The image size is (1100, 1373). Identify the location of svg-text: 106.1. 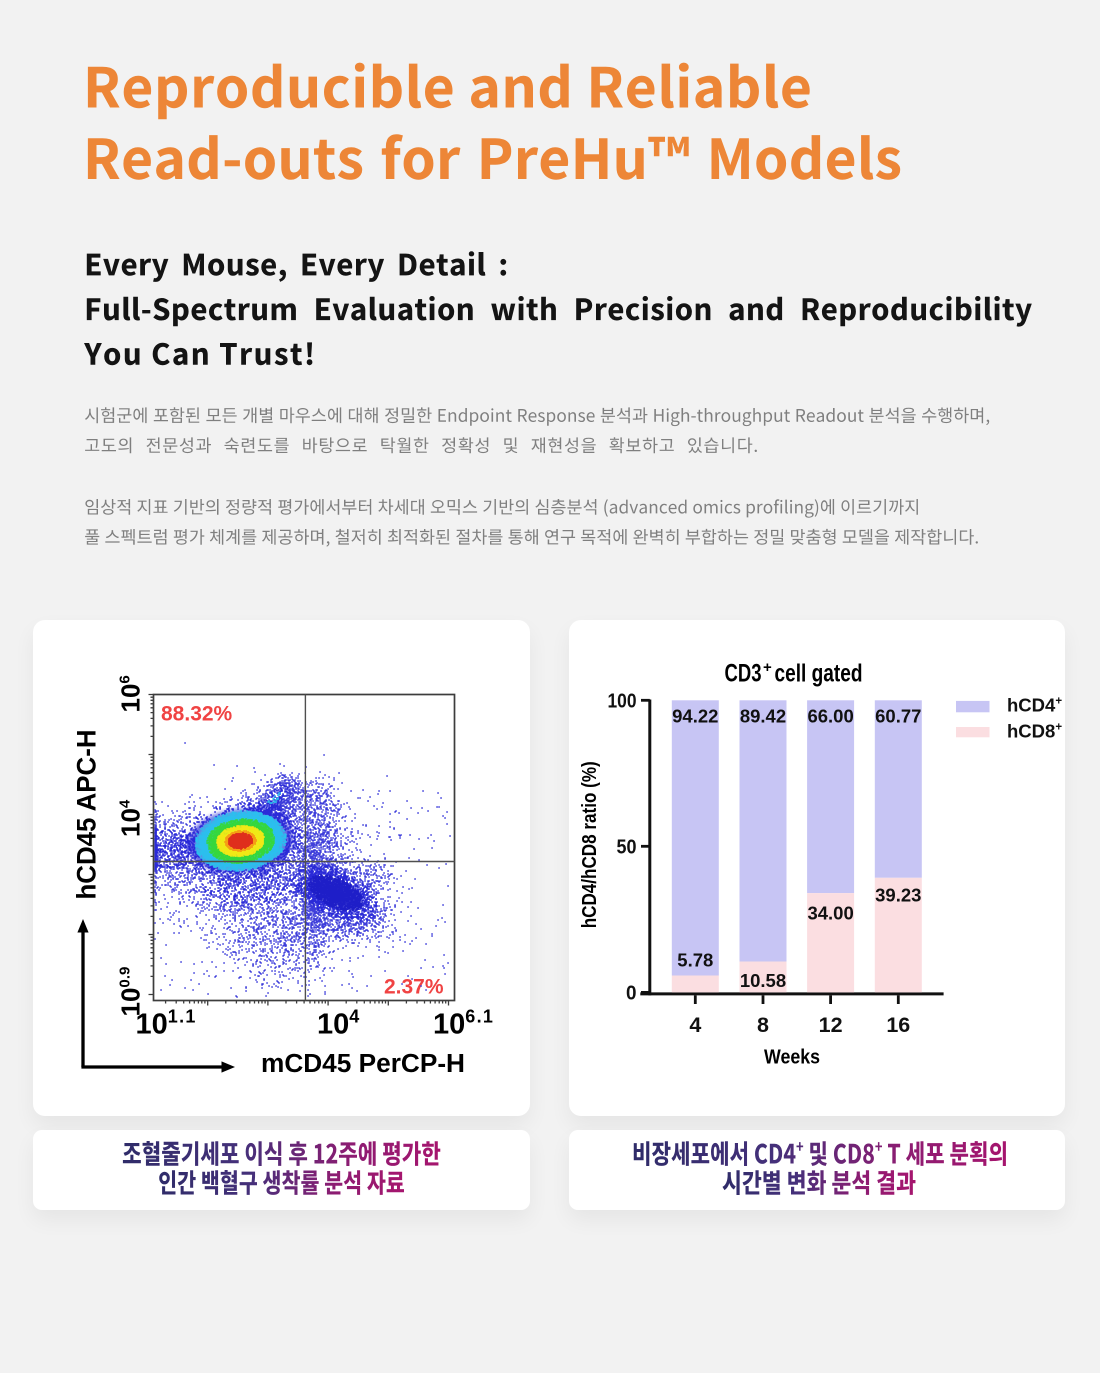
(463, 1024).